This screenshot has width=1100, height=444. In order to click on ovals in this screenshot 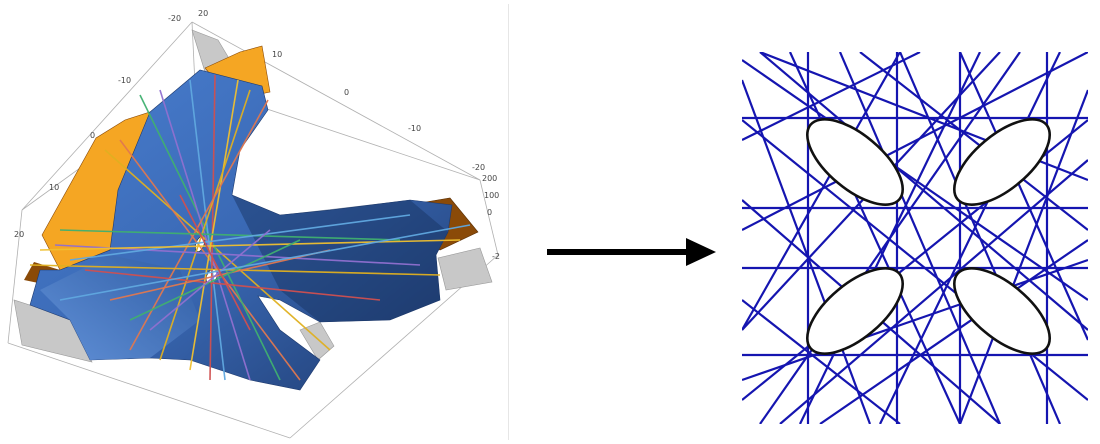, I will do `click(928, 236)`.